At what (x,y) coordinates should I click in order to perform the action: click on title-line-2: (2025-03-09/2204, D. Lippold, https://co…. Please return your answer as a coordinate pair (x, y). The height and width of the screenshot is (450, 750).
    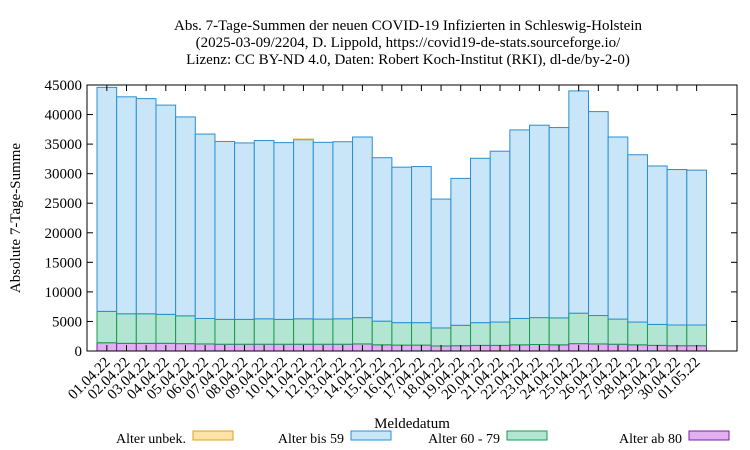
    Looking at the image, I should click on (408, 43).